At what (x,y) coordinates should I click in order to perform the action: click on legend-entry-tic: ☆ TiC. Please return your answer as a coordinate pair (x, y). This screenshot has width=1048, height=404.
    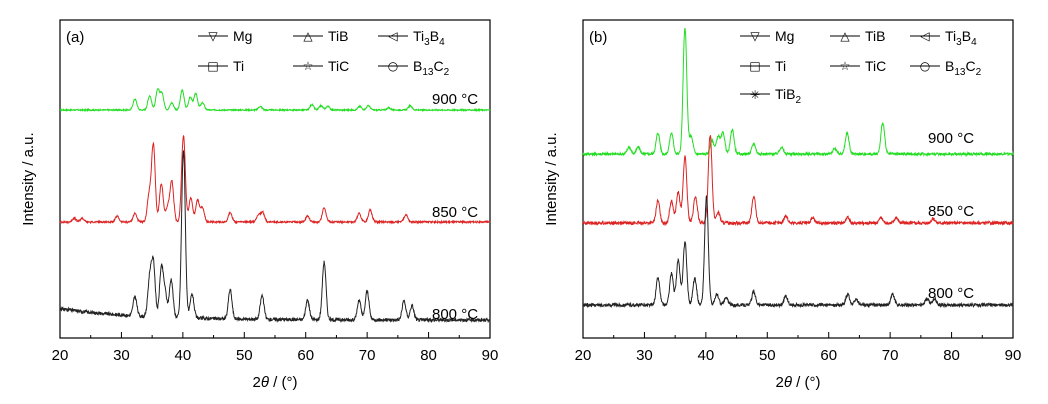
    Looking at the image, I should click on (321, 66).